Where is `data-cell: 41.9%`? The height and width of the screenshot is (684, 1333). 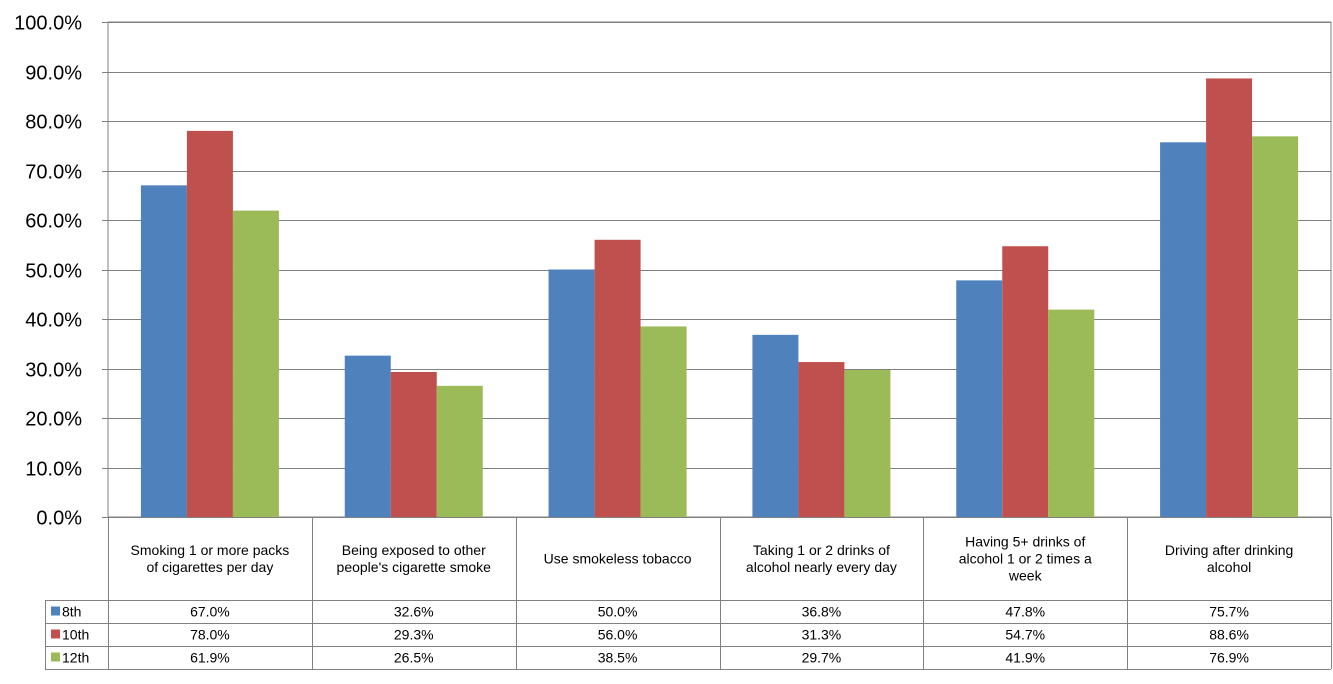 data-cell: 41.9% is located at coordinates (1025, 658).